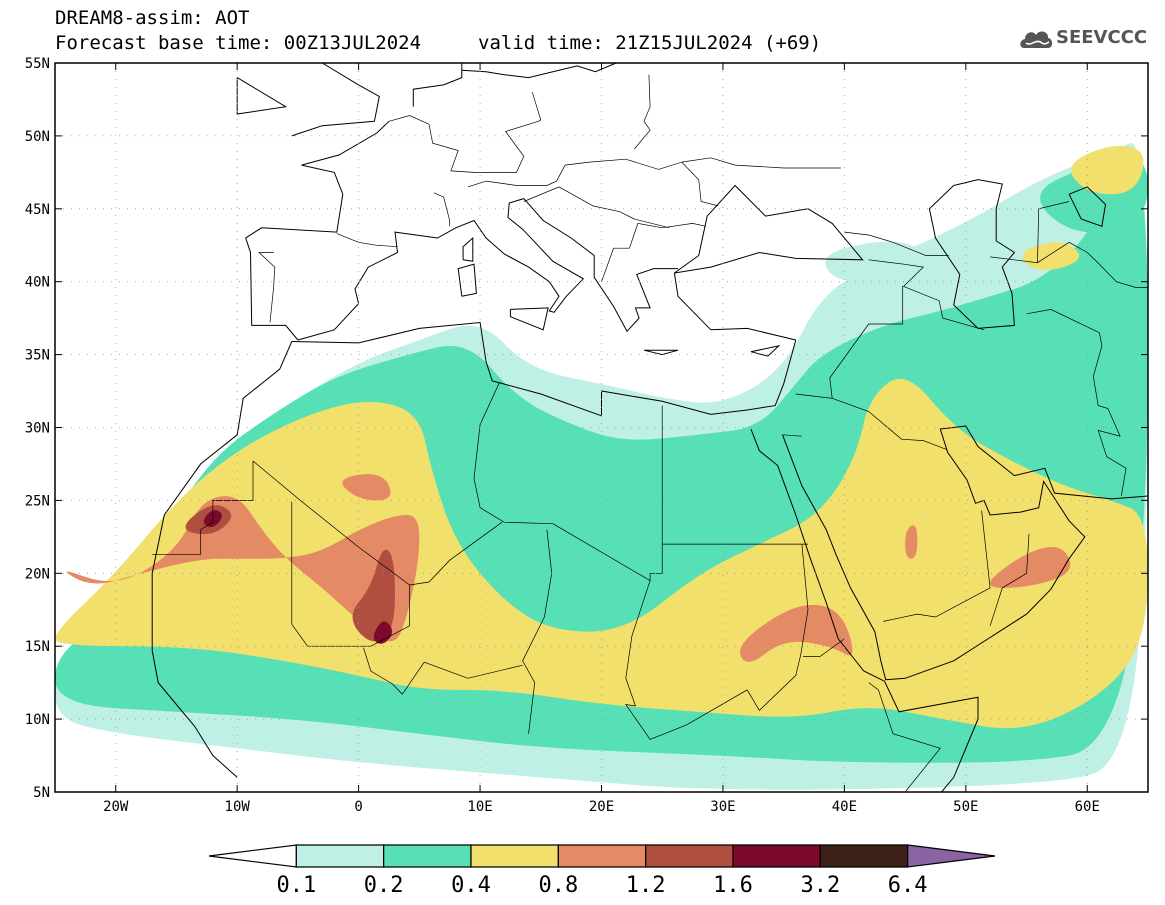 Image resolution: width=1165 pixels, height=905 pixels. What do you see at coordinates (1036, 39) in the screenshot?
I see `cloud-logo-icon` at bounding box center [1036, 39].